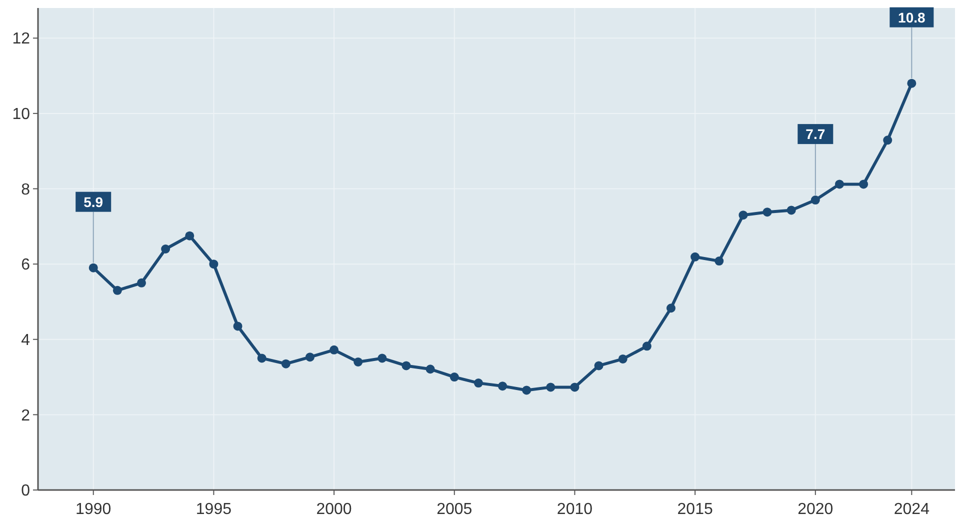 The height and width of the screenshot is (523, 957). I want to click on x-tick-label: 2015, so click(695, 509).